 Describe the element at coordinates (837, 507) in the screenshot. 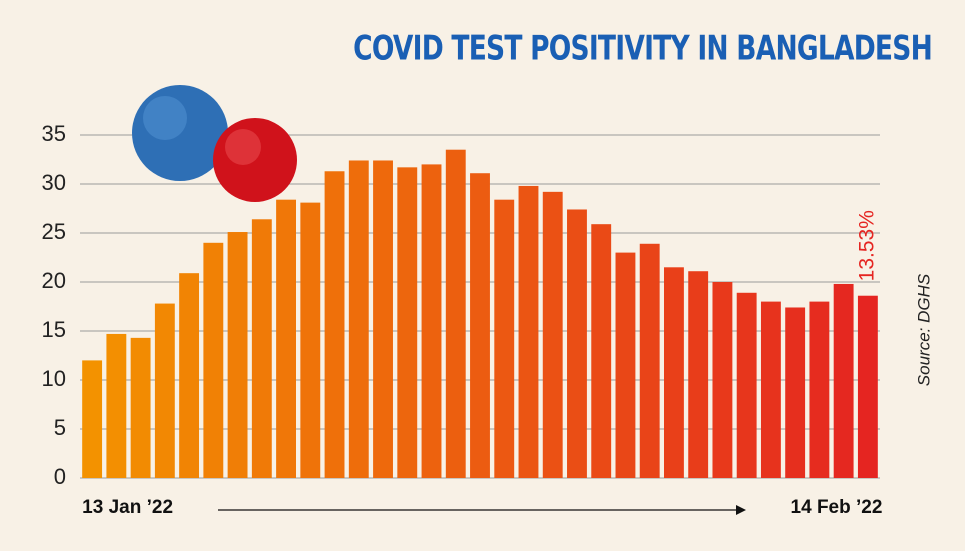

I see `x-tick-label: 14 Feb ’22` at that location.